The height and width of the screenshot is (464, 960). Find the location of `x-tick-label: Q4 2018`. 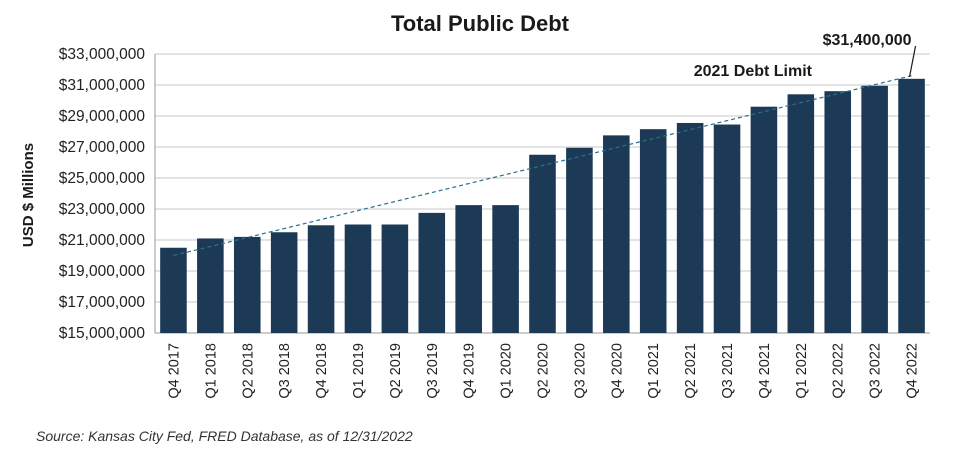

x-tick-label: Q4 2018 is located at coordinates (322, 371).